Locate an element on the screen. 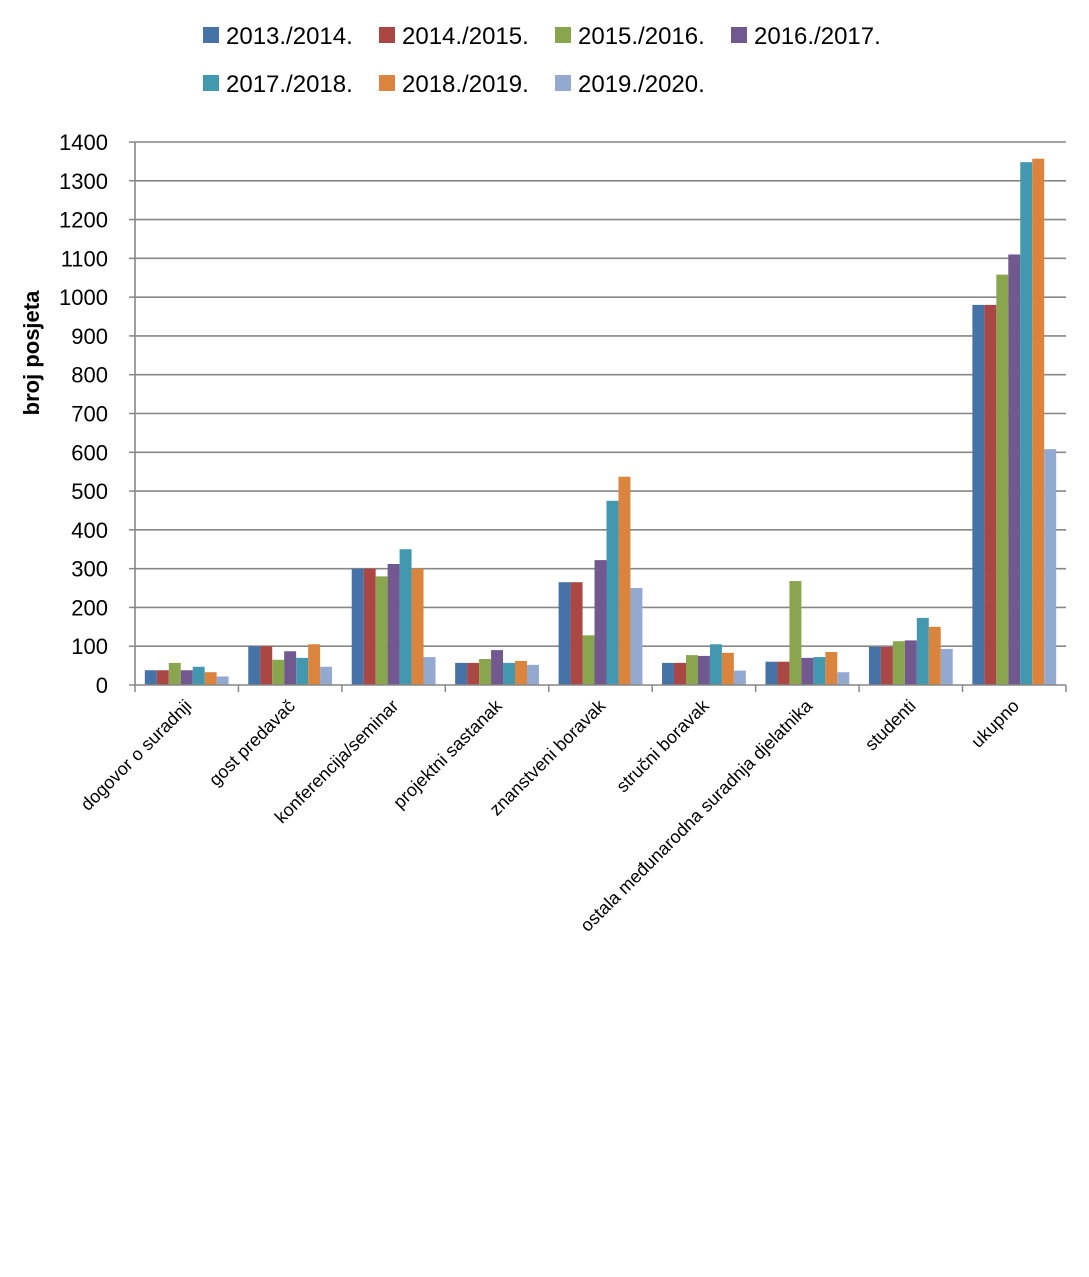 The width and height of the screenshot is (1089, 1277). y-tick-label: 800 is located at coordinates (89, 375).